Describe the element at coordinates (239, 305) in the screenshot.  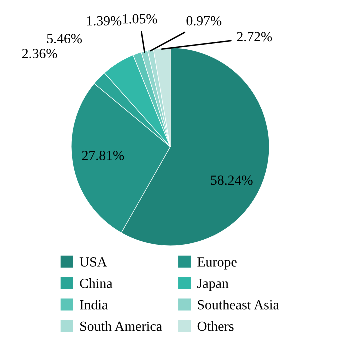
I see `legend-label: Southeast Asia` at that location.